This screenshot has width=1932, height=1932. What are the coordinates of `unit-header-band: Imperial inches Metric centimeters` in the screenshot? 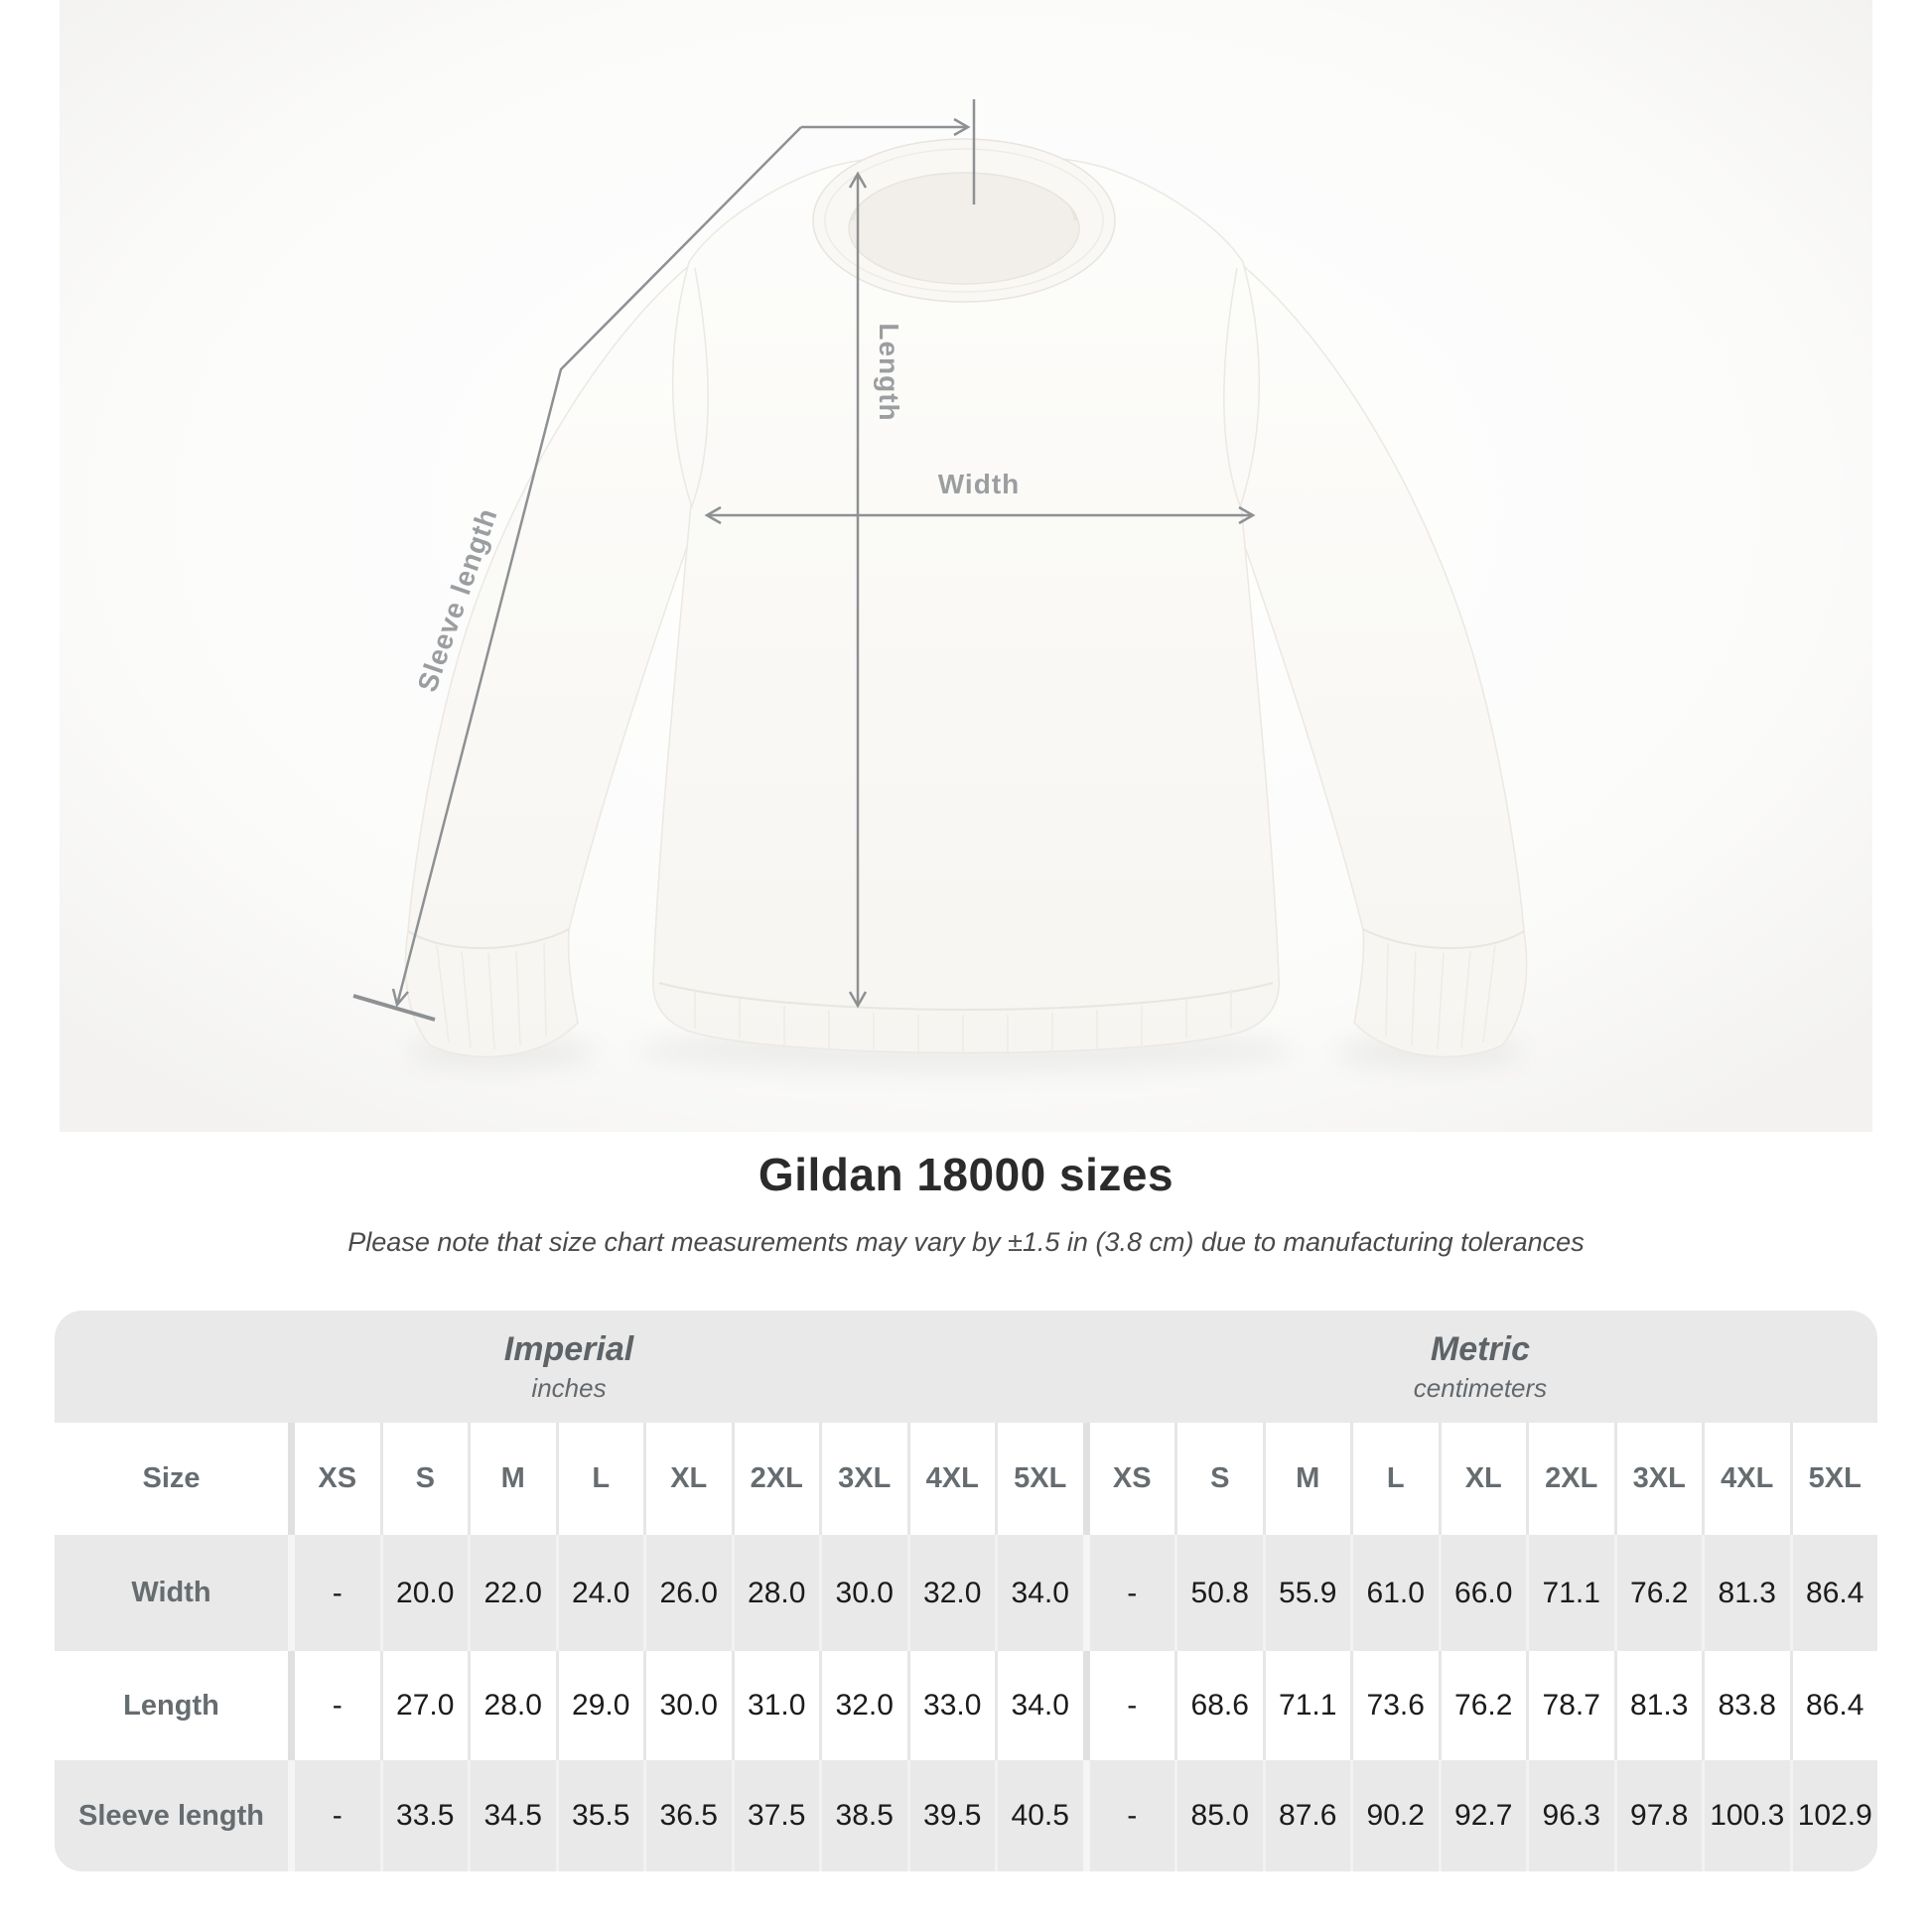 It's located at (966, 1367).